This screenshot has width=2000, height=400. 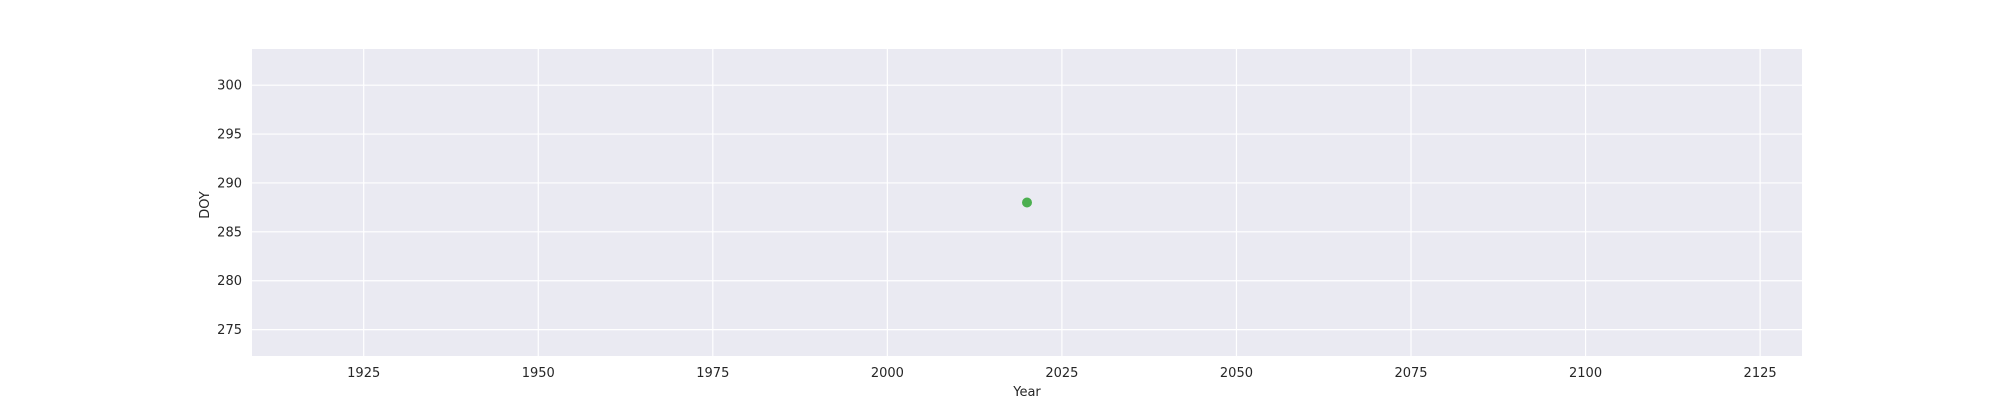 I want to click on x-tick-label: 2075, so click(x=1410, y=373).